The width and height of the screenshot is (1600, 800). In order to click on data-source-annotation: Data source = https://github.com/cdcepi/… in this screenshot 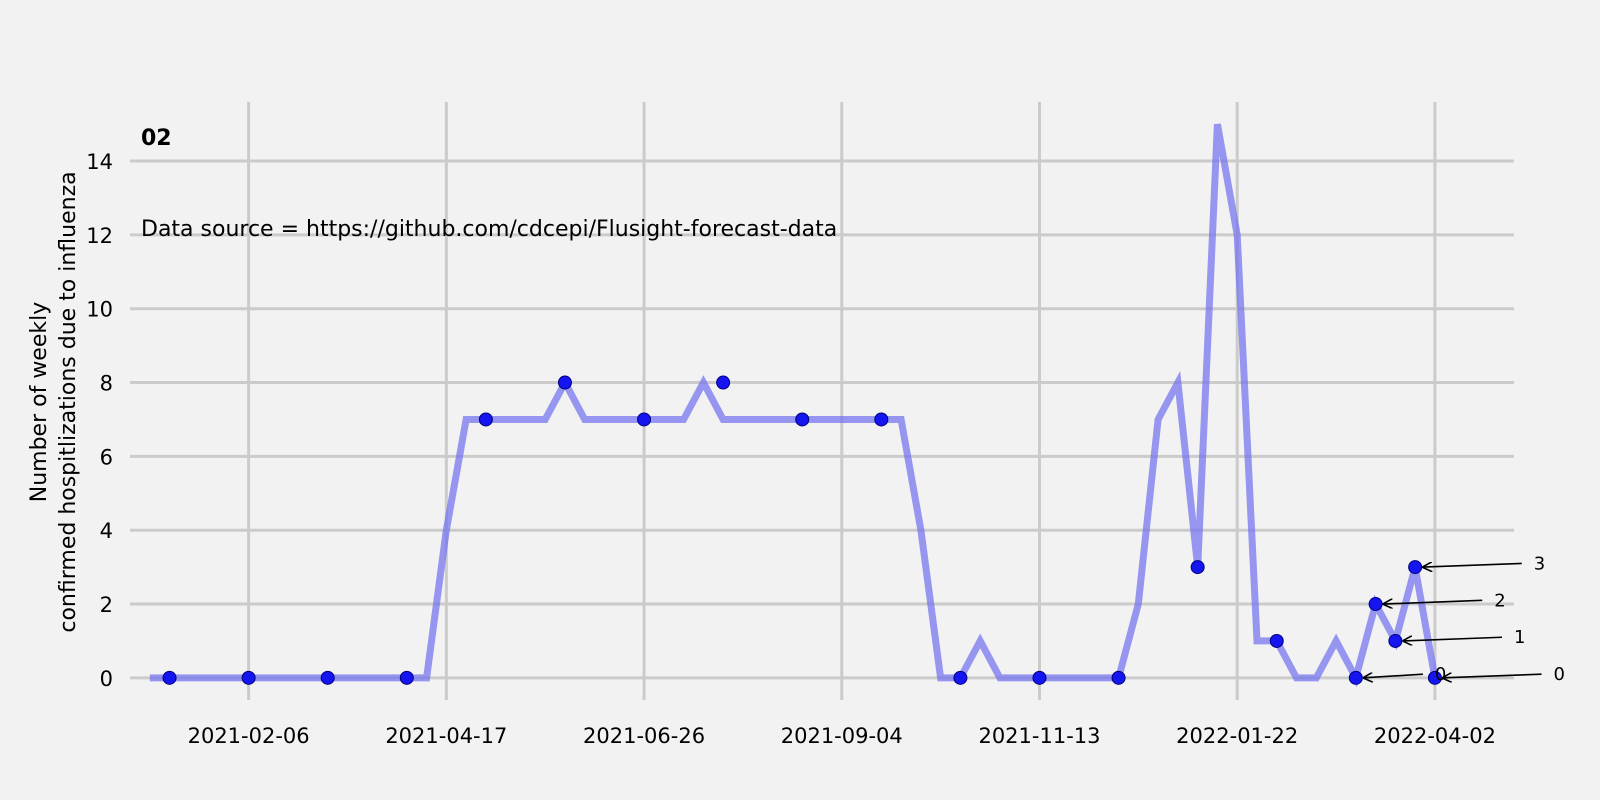, I will do `click(489, 229)`.